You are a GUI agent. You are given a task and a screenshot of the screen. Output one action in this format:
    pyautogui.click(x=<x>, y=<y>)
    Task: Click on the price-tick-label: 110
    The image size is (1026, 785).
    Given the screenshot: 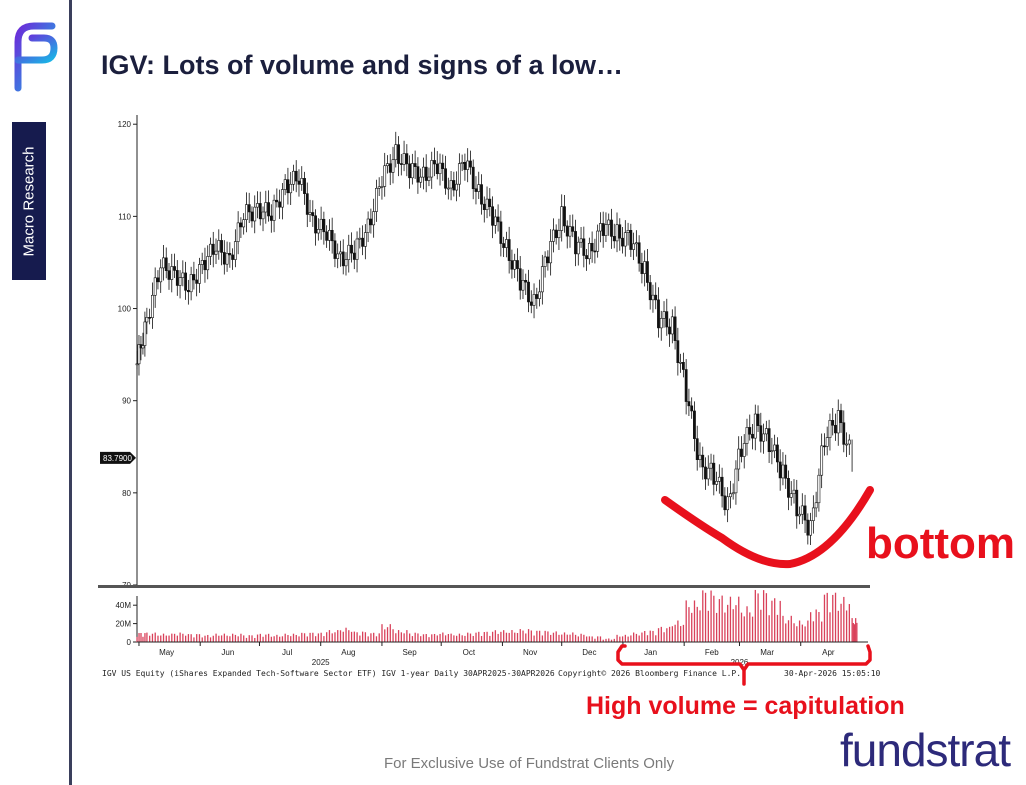 What is the action you would take?
    pyautogui.click(x=124, y=216)
    